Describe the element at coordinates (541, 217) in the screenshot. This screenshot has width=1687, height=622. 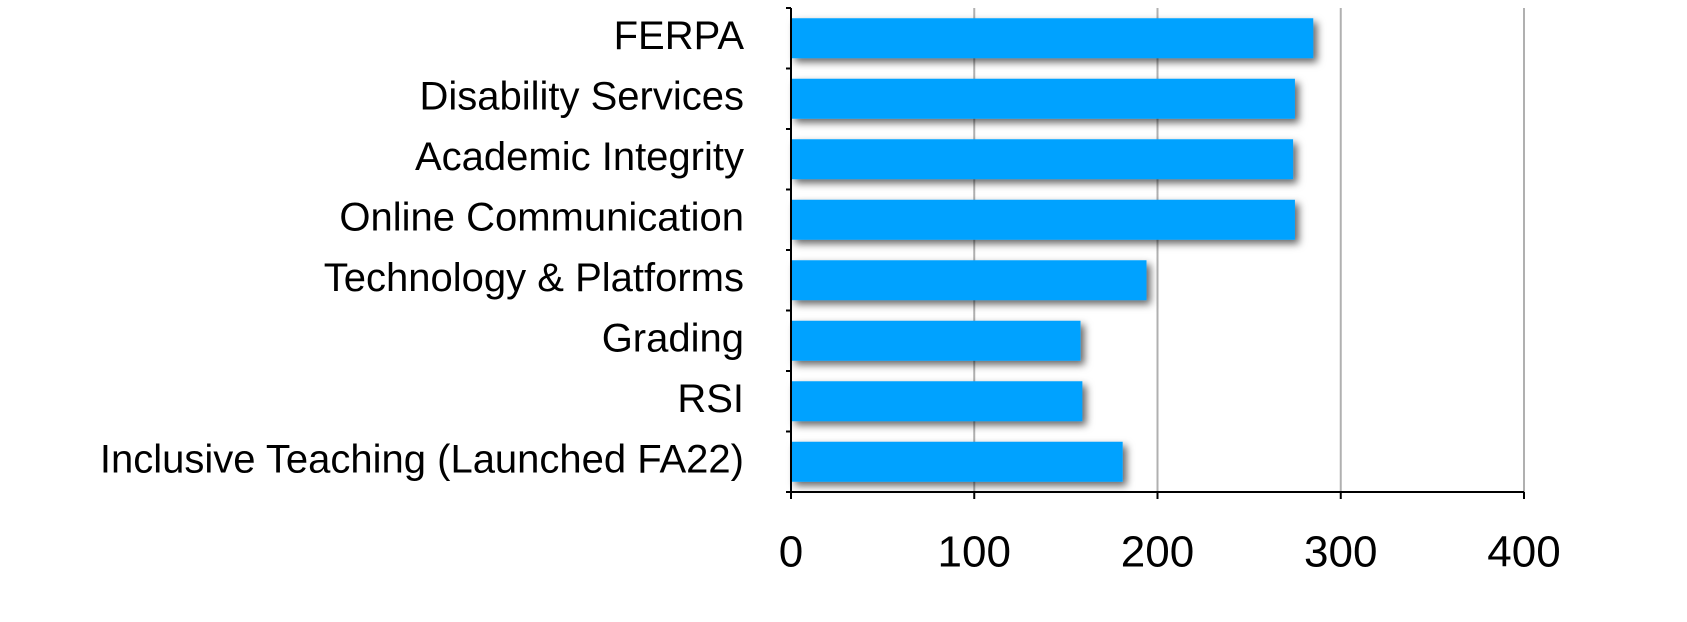
I see `y-tick-label: Online Communication` at that location.